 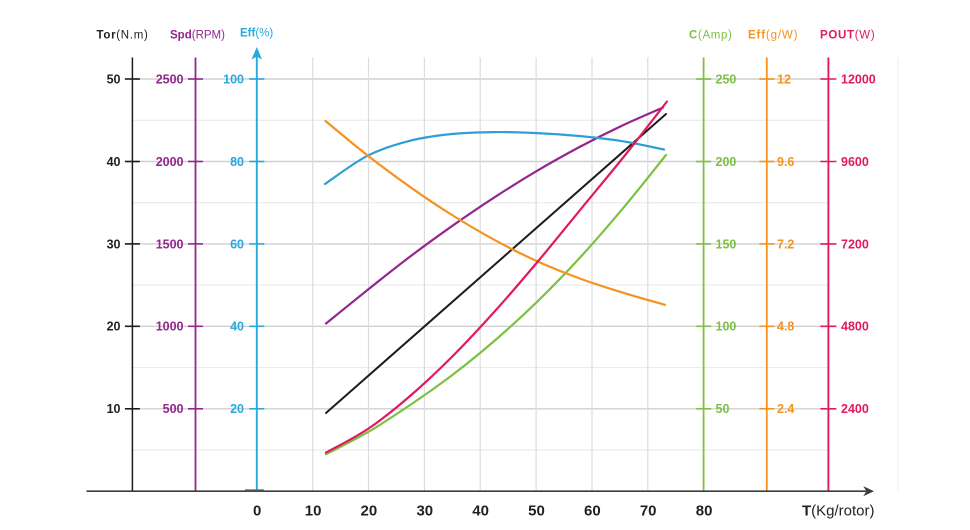 I want to click on svg-text: Spd(RPM), so click(x=197, y=36).